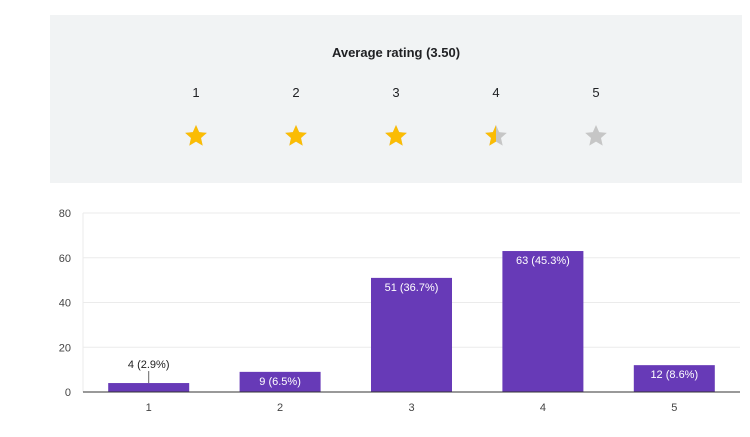 This screenshot has height=437, width=750. What do you see at coordinates (196, 117) in the screenshot?
I see `star-column-1: 1` at bounding box center [196, 117].